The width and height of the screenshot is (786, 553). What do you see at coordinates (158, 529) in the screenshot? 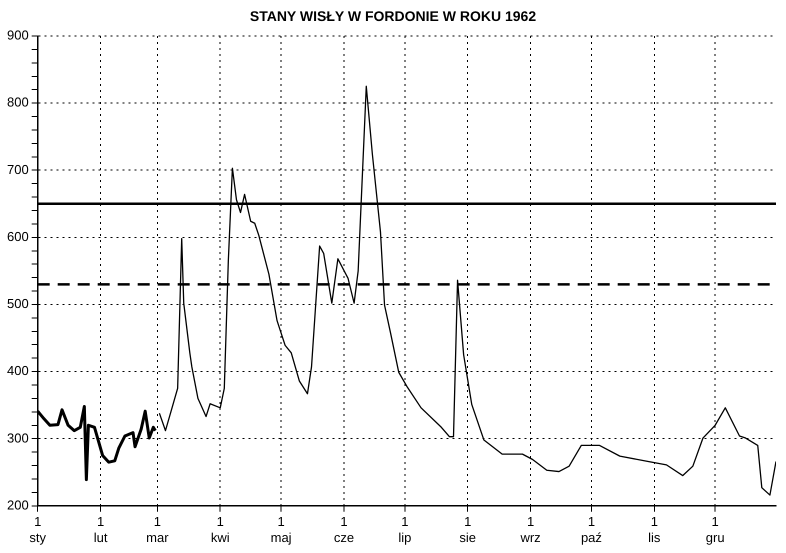
I see `x-tick-label: 1 mar` at bounding box center [158, 529].